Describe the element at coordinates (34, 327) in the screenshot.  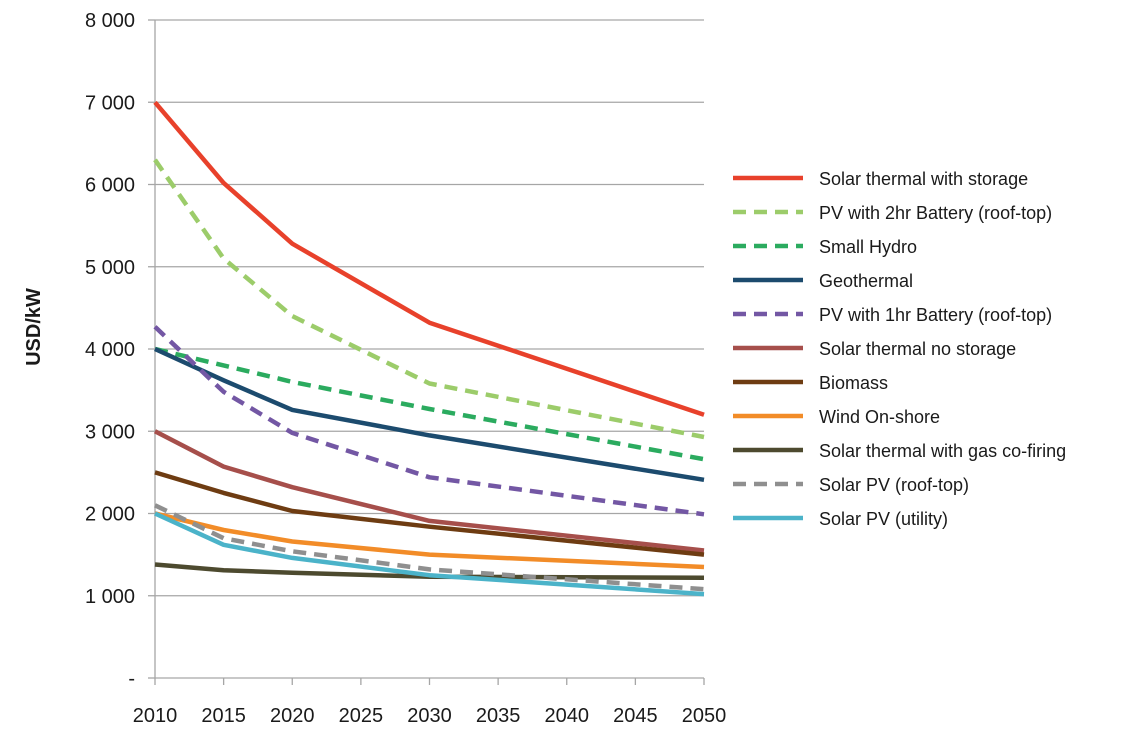
I see `y-axis-title: USD/kW` at that location.